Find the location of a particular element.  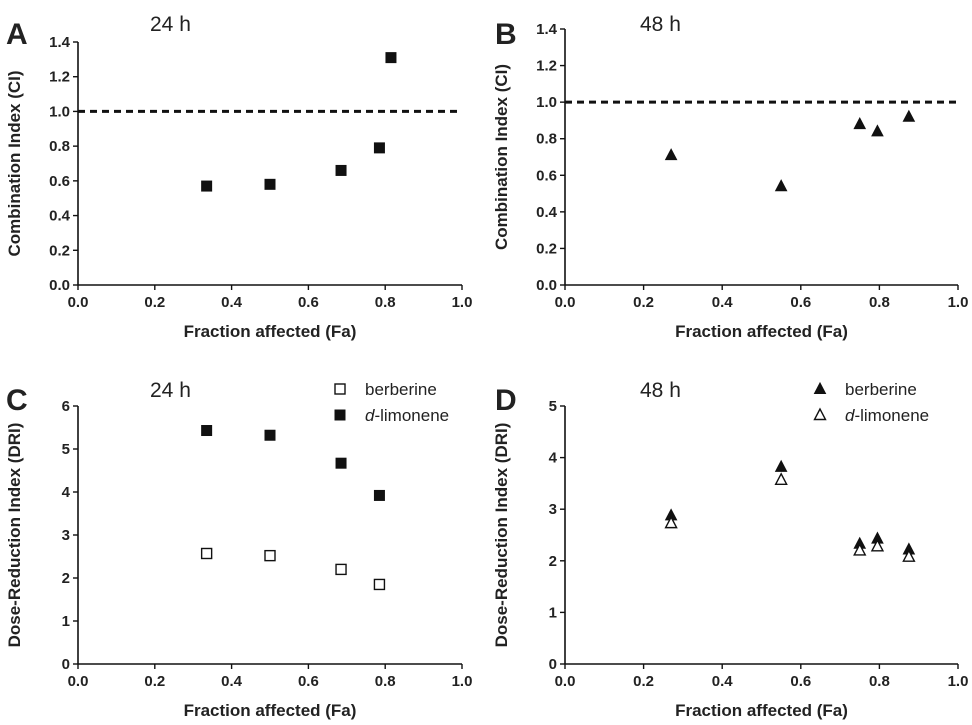

y-tick-label: 1.2 is located at coordinates (59, 77).